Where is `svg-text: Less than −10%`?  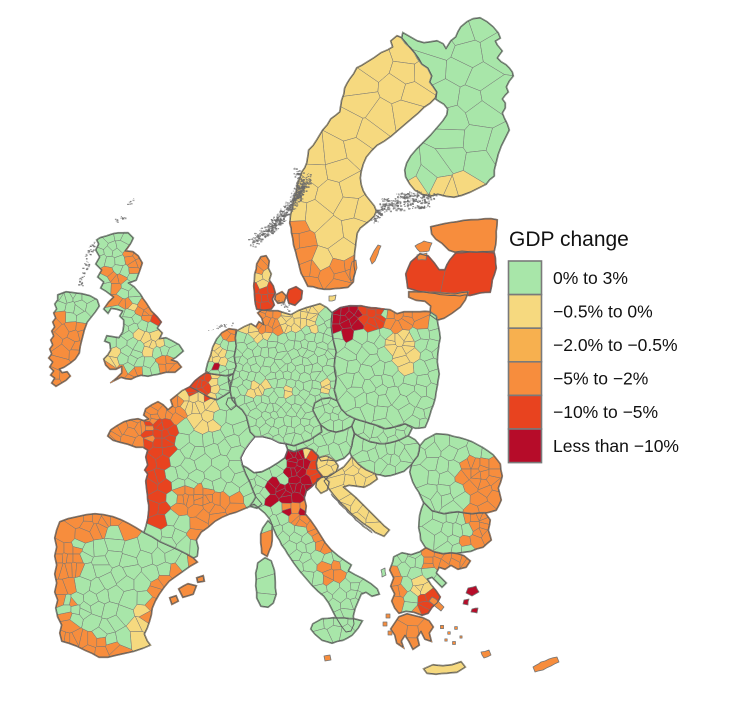 svg-text: Less than −10% is located at coordinates (616, 446).